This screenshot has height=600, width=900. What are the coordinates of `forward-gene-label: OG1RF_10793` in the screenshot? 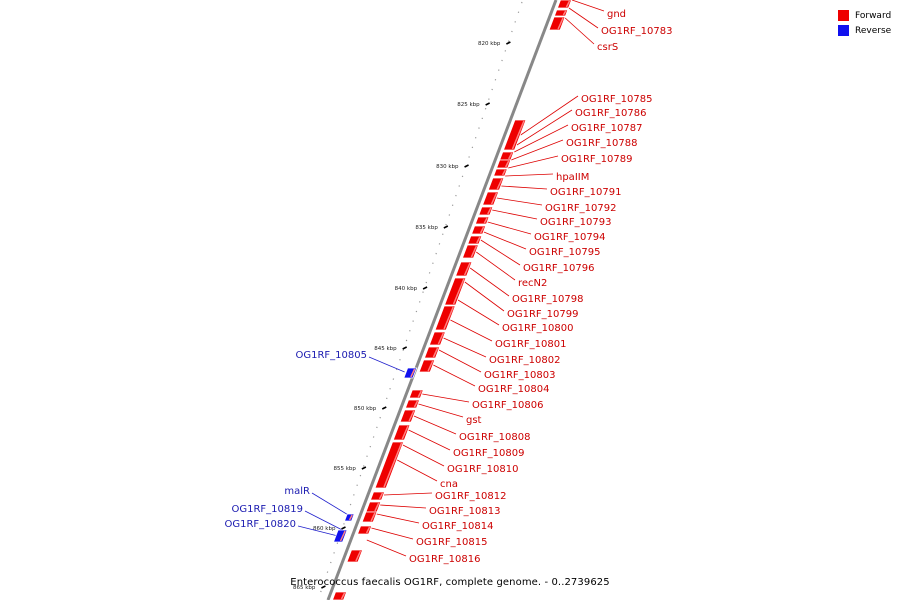 It's located at (576, 222).